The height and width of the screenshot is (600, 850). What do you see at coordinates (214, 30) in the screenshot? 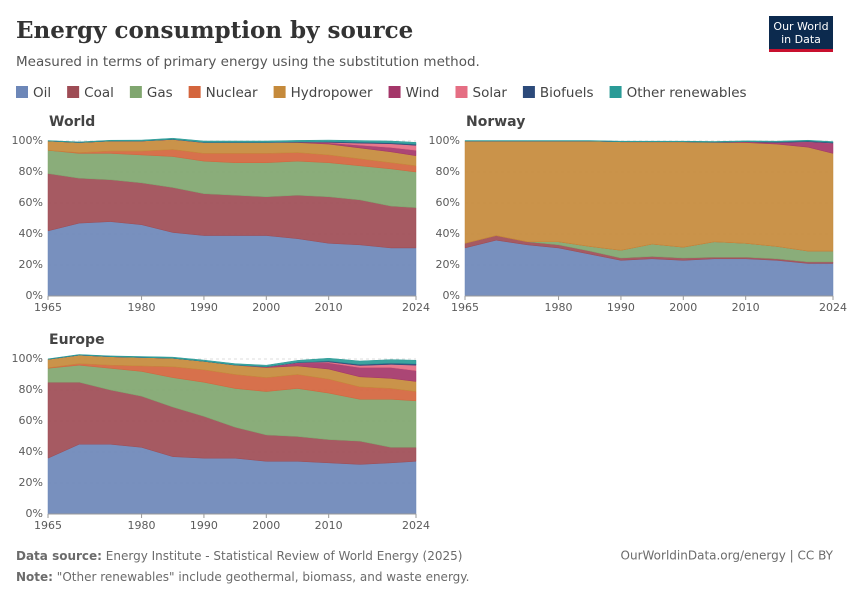
I see `chart-title: Energy consumption by source` at bounding box center [214, 30].